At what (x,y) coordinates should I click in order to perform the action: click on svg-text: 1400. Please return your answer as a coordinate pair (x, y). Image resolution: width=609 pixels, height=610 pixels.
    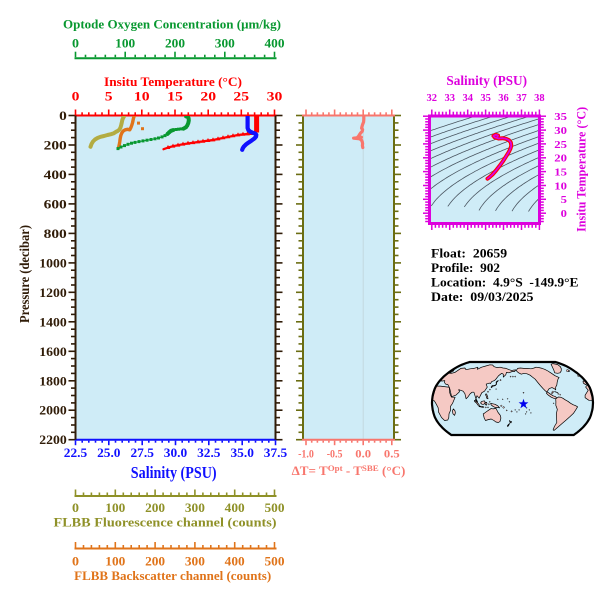
    Looking at the image, I should click on (53, 321).